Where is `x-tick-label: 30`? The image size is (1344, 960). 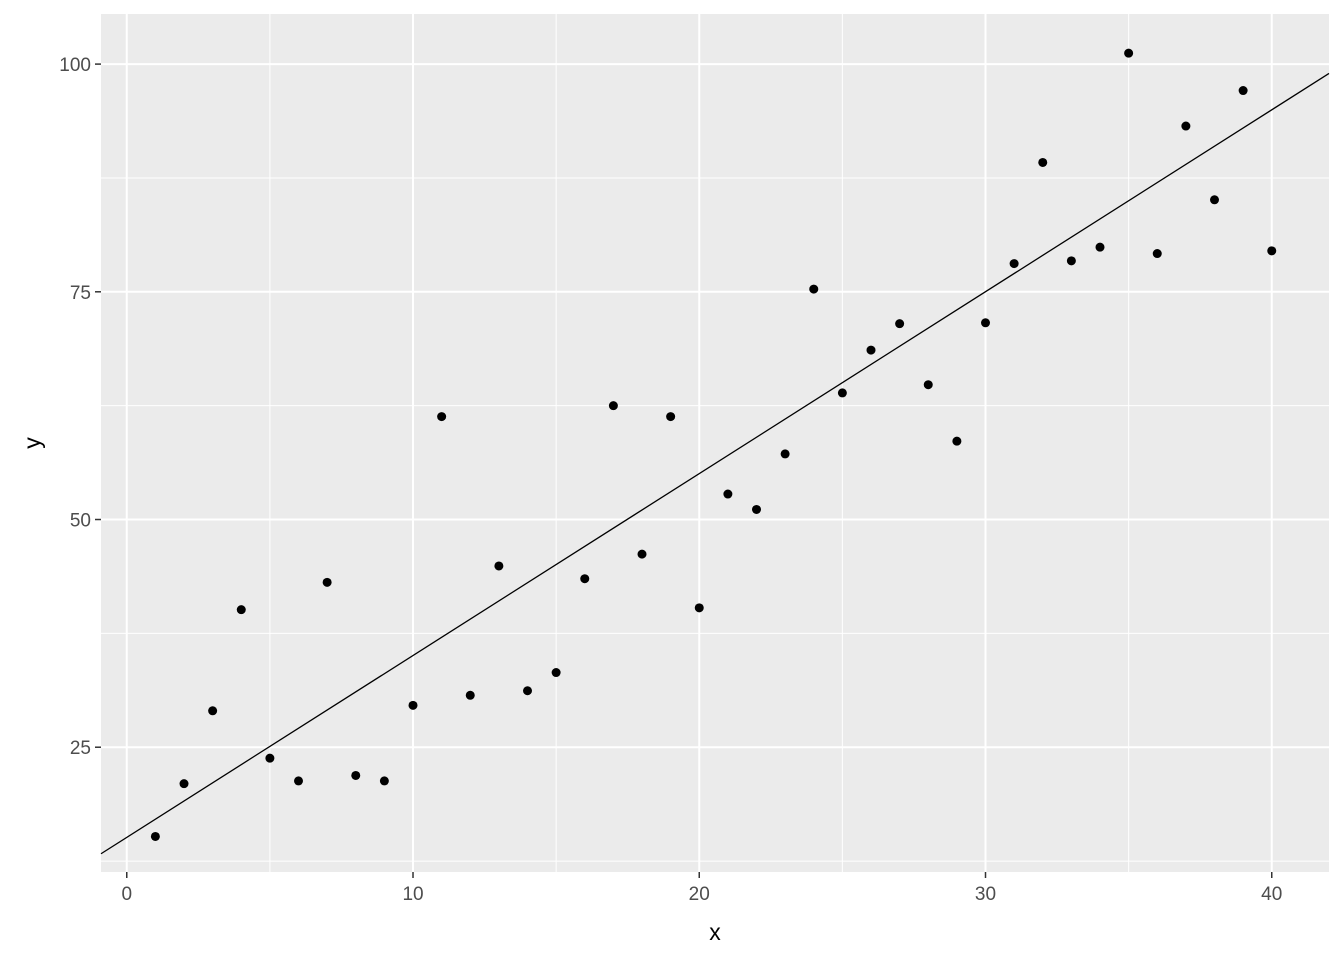
x-tick-label: 30 is located at coordinates (985, 894).